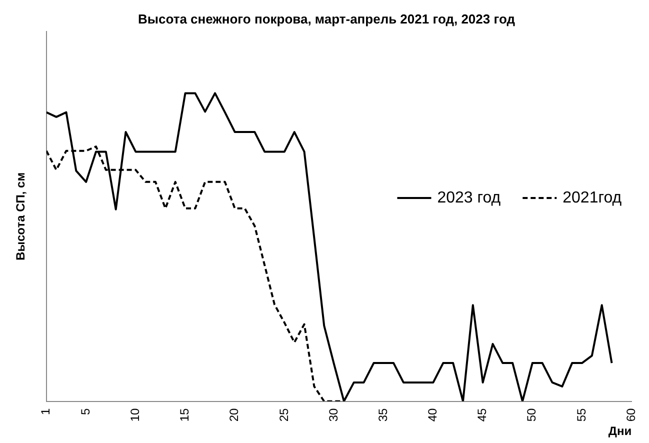 The width and height of the screenshot is (649, 443). What do you see at coordinates (333, 415) in the screenshot?
I see `x-tick-label: 30` at bounding box center [333, 415].